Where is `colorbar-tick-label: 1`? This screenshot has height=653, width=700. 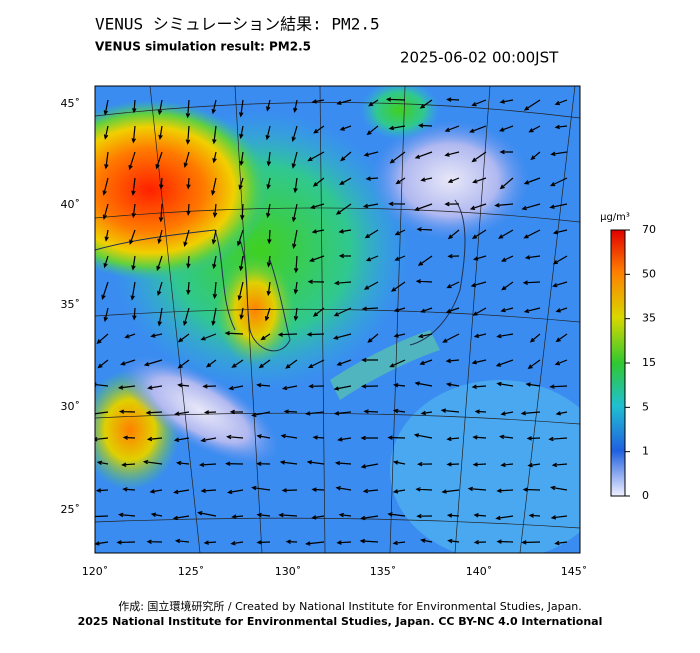 colorbar-tick-label: 1 is located at coordinates (645, 451).